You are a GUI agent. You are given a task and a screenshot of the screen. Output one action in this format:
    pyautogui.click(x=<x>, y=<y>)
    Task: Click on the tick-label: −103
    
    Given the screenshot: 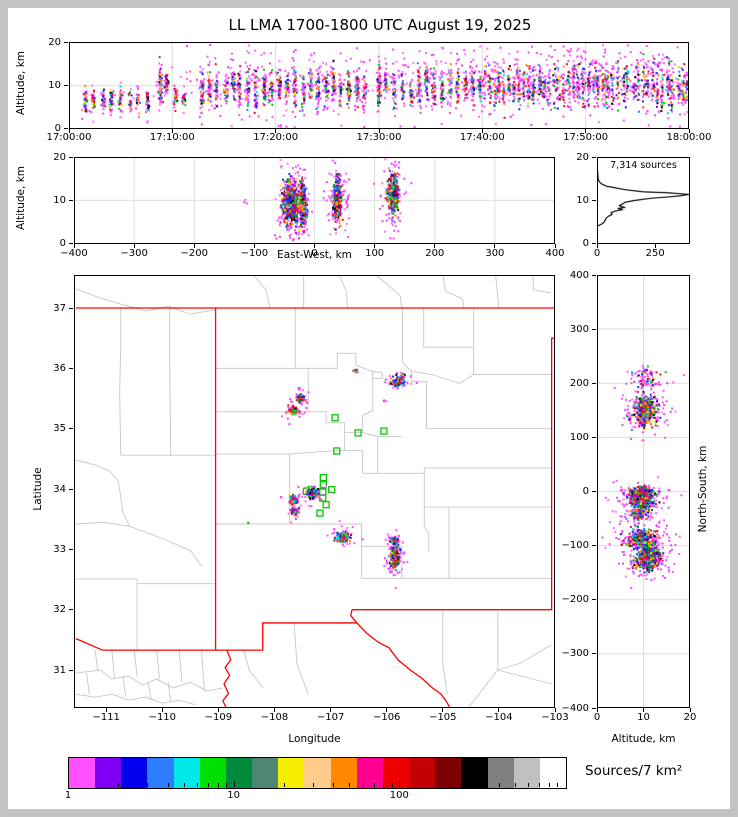 What is the action you would take?
    pyautogui.click(x=555, y=717)
    